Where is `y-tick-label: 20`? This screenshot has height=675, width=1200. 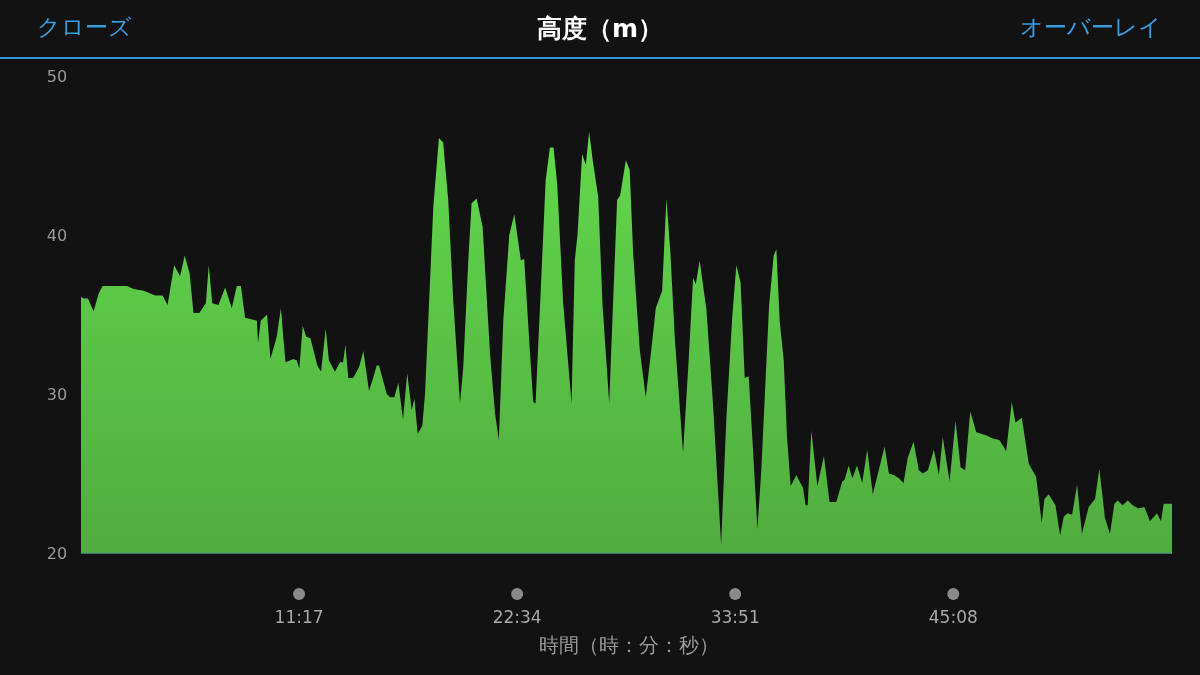 y-tick-label: 20 is located at coordinates (57, 553).